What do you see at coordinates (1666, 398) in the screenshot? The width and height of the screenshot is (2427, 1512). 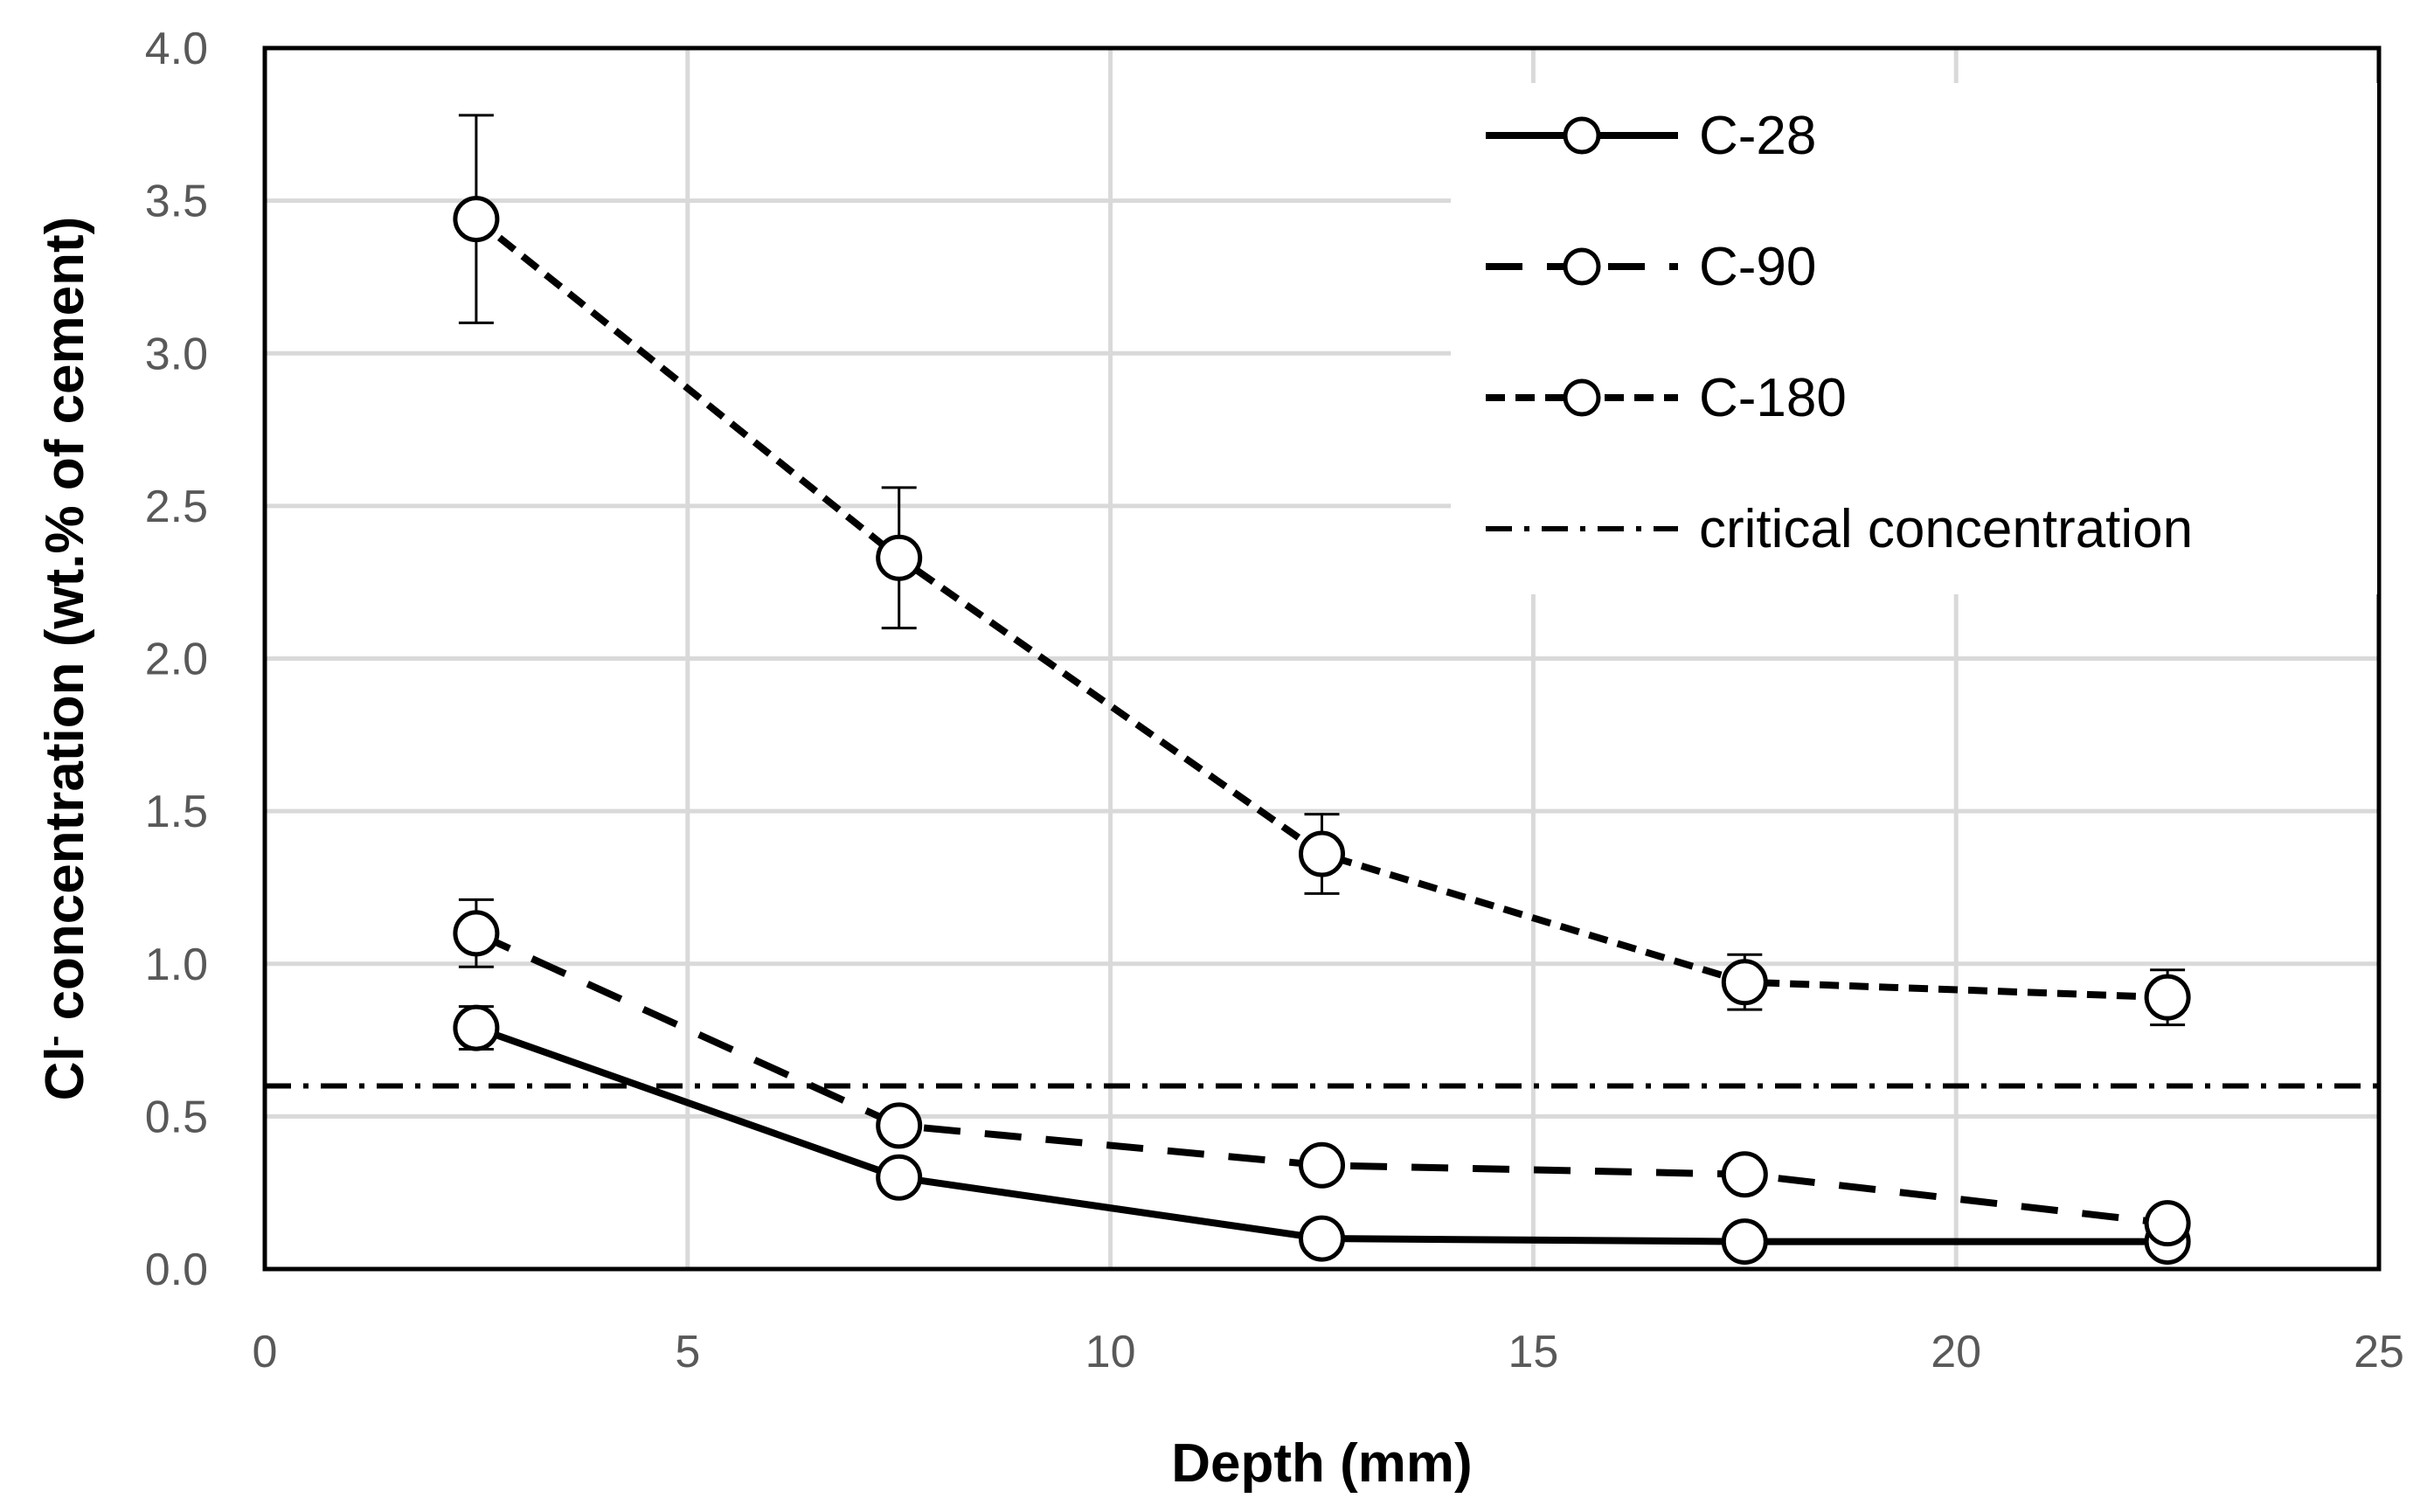 I see `legend-item-c-180: C-180` at bounding box center [1666, 398].